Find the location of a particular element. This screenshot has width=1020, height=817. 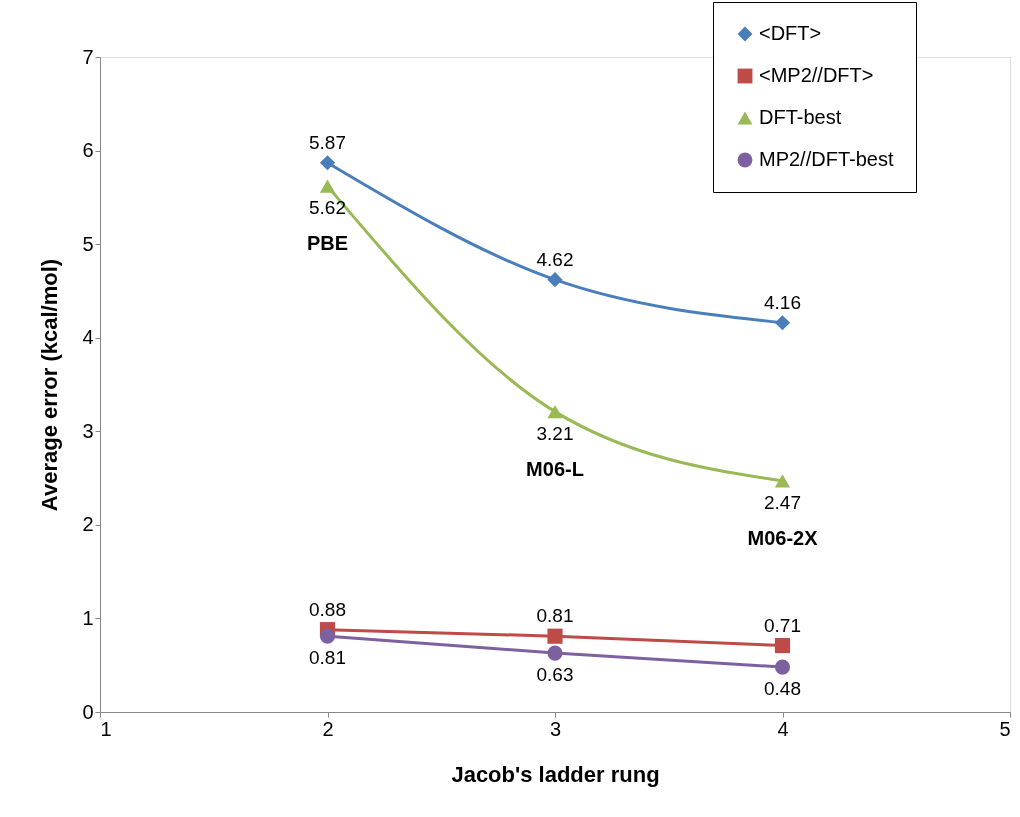

y-axis-title: Average error (kcal/mol) is located at coordinates (50, 385).